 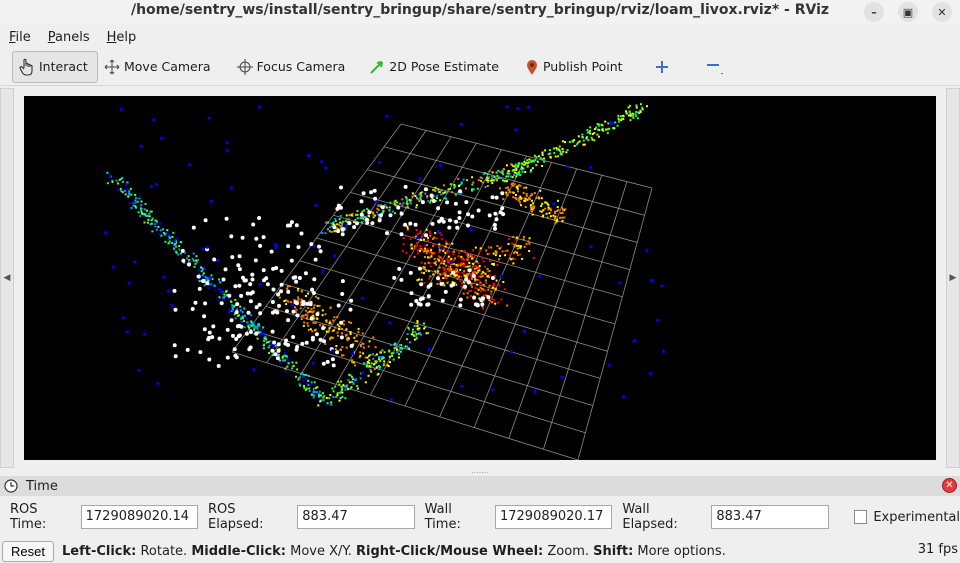 I want to click on focus-camera-tool-button: Focus Camera, so click(x=291, y=67).